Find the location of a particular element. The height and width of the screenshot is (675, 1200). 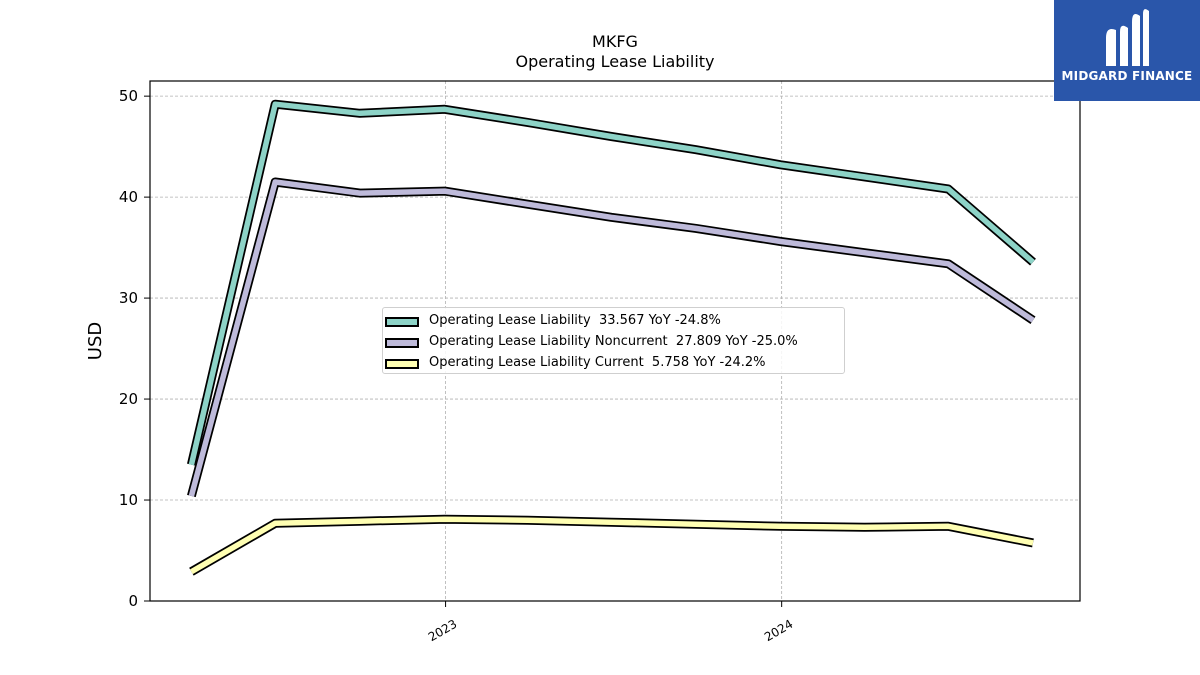

y-tick-label: 40 is located at coordinates (128, 197).